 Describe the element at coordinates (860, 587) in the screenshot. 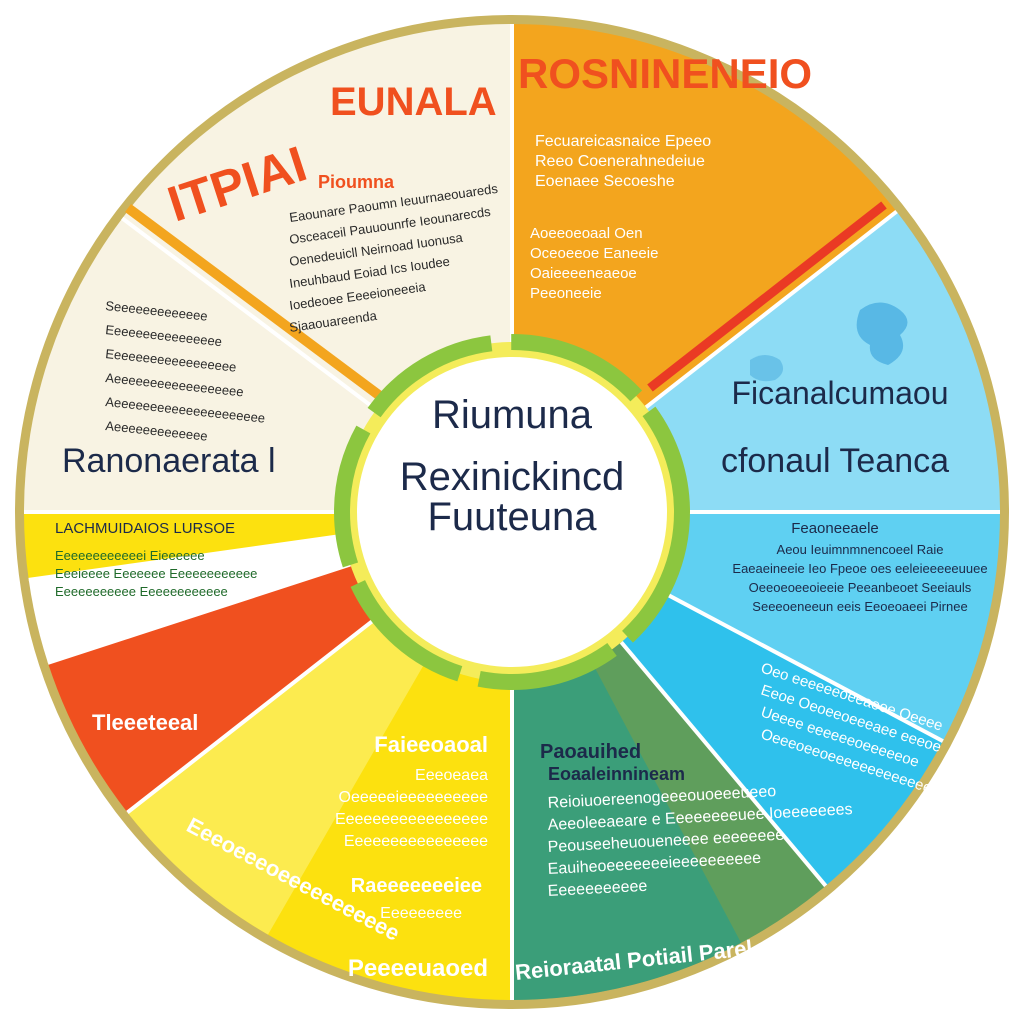

I see `text-line: Oeeoeoeeoieeie Peeanbeoet Seeiauls` at that location.